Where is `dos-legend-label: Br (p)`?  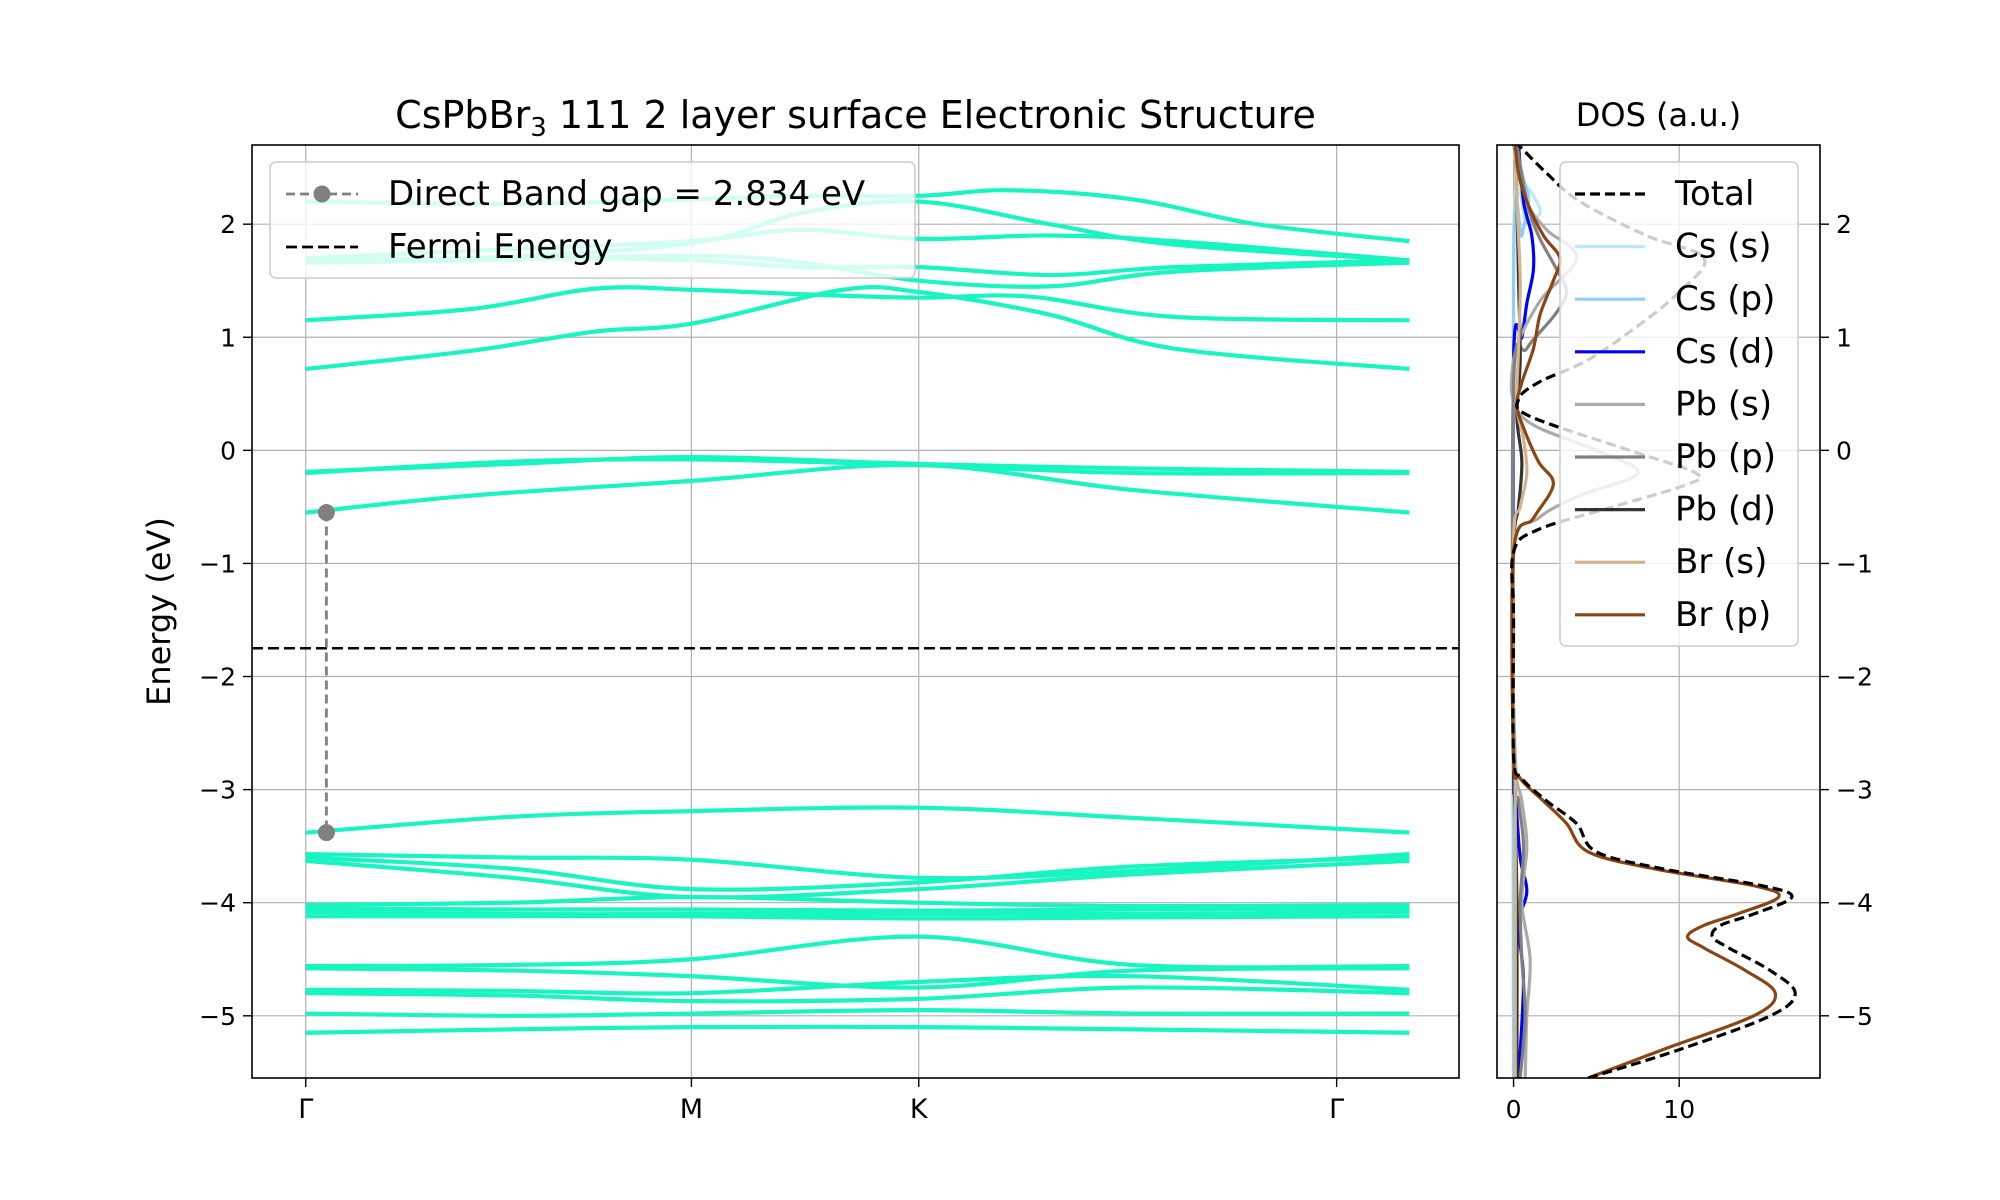 dos-legend-label: Br (p) is located at coordinates (1723, 615).